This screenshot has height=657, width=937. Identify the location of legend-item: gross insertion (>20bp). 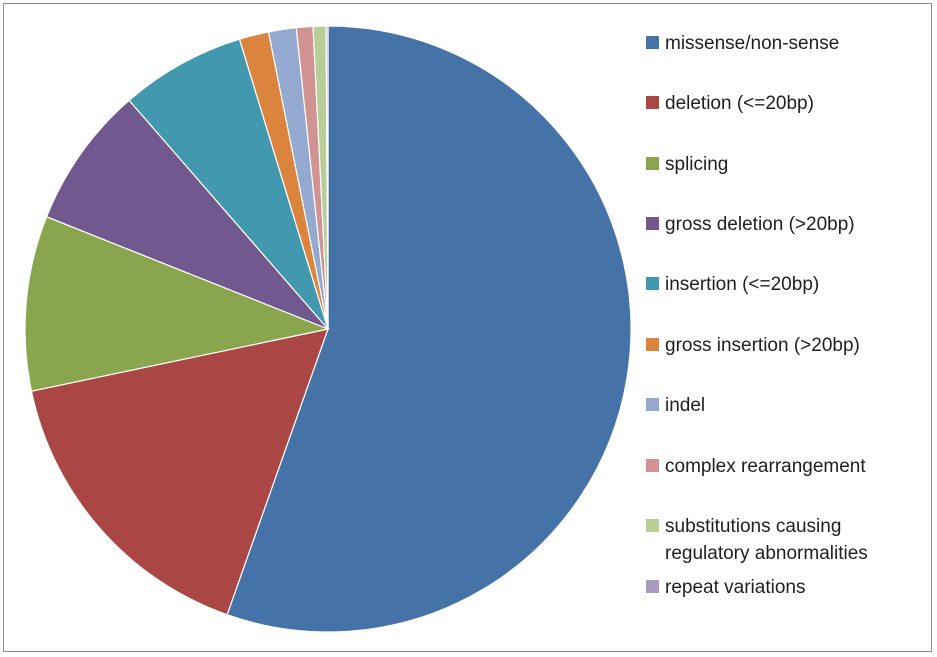
(783, 345).